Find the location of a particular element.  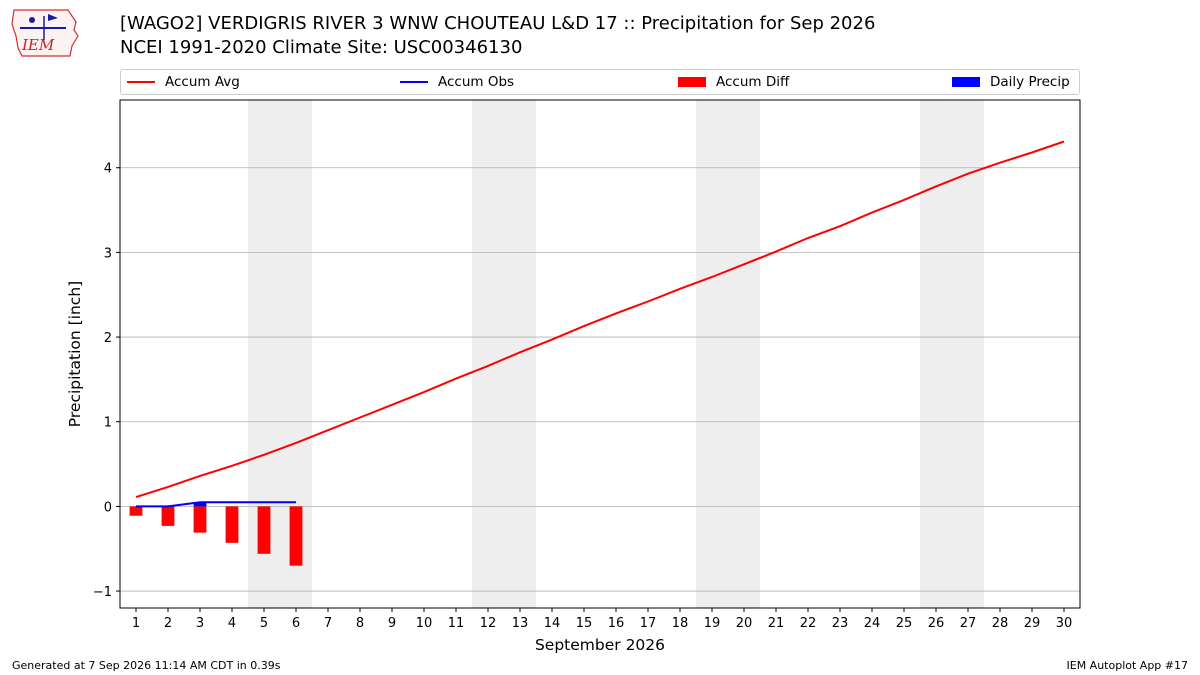

y-tick-label: 0 is located at coordinates (108, 507).